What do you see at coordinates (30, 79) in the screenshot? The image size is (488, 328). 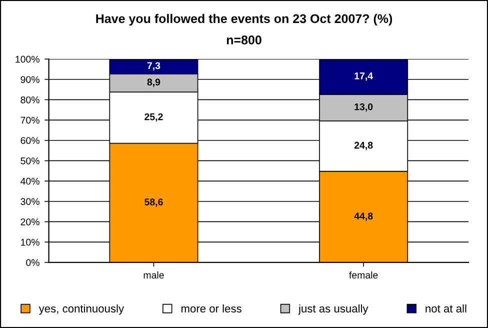 I see `y-tick-label: 90%` at bounding box center [30, 79].